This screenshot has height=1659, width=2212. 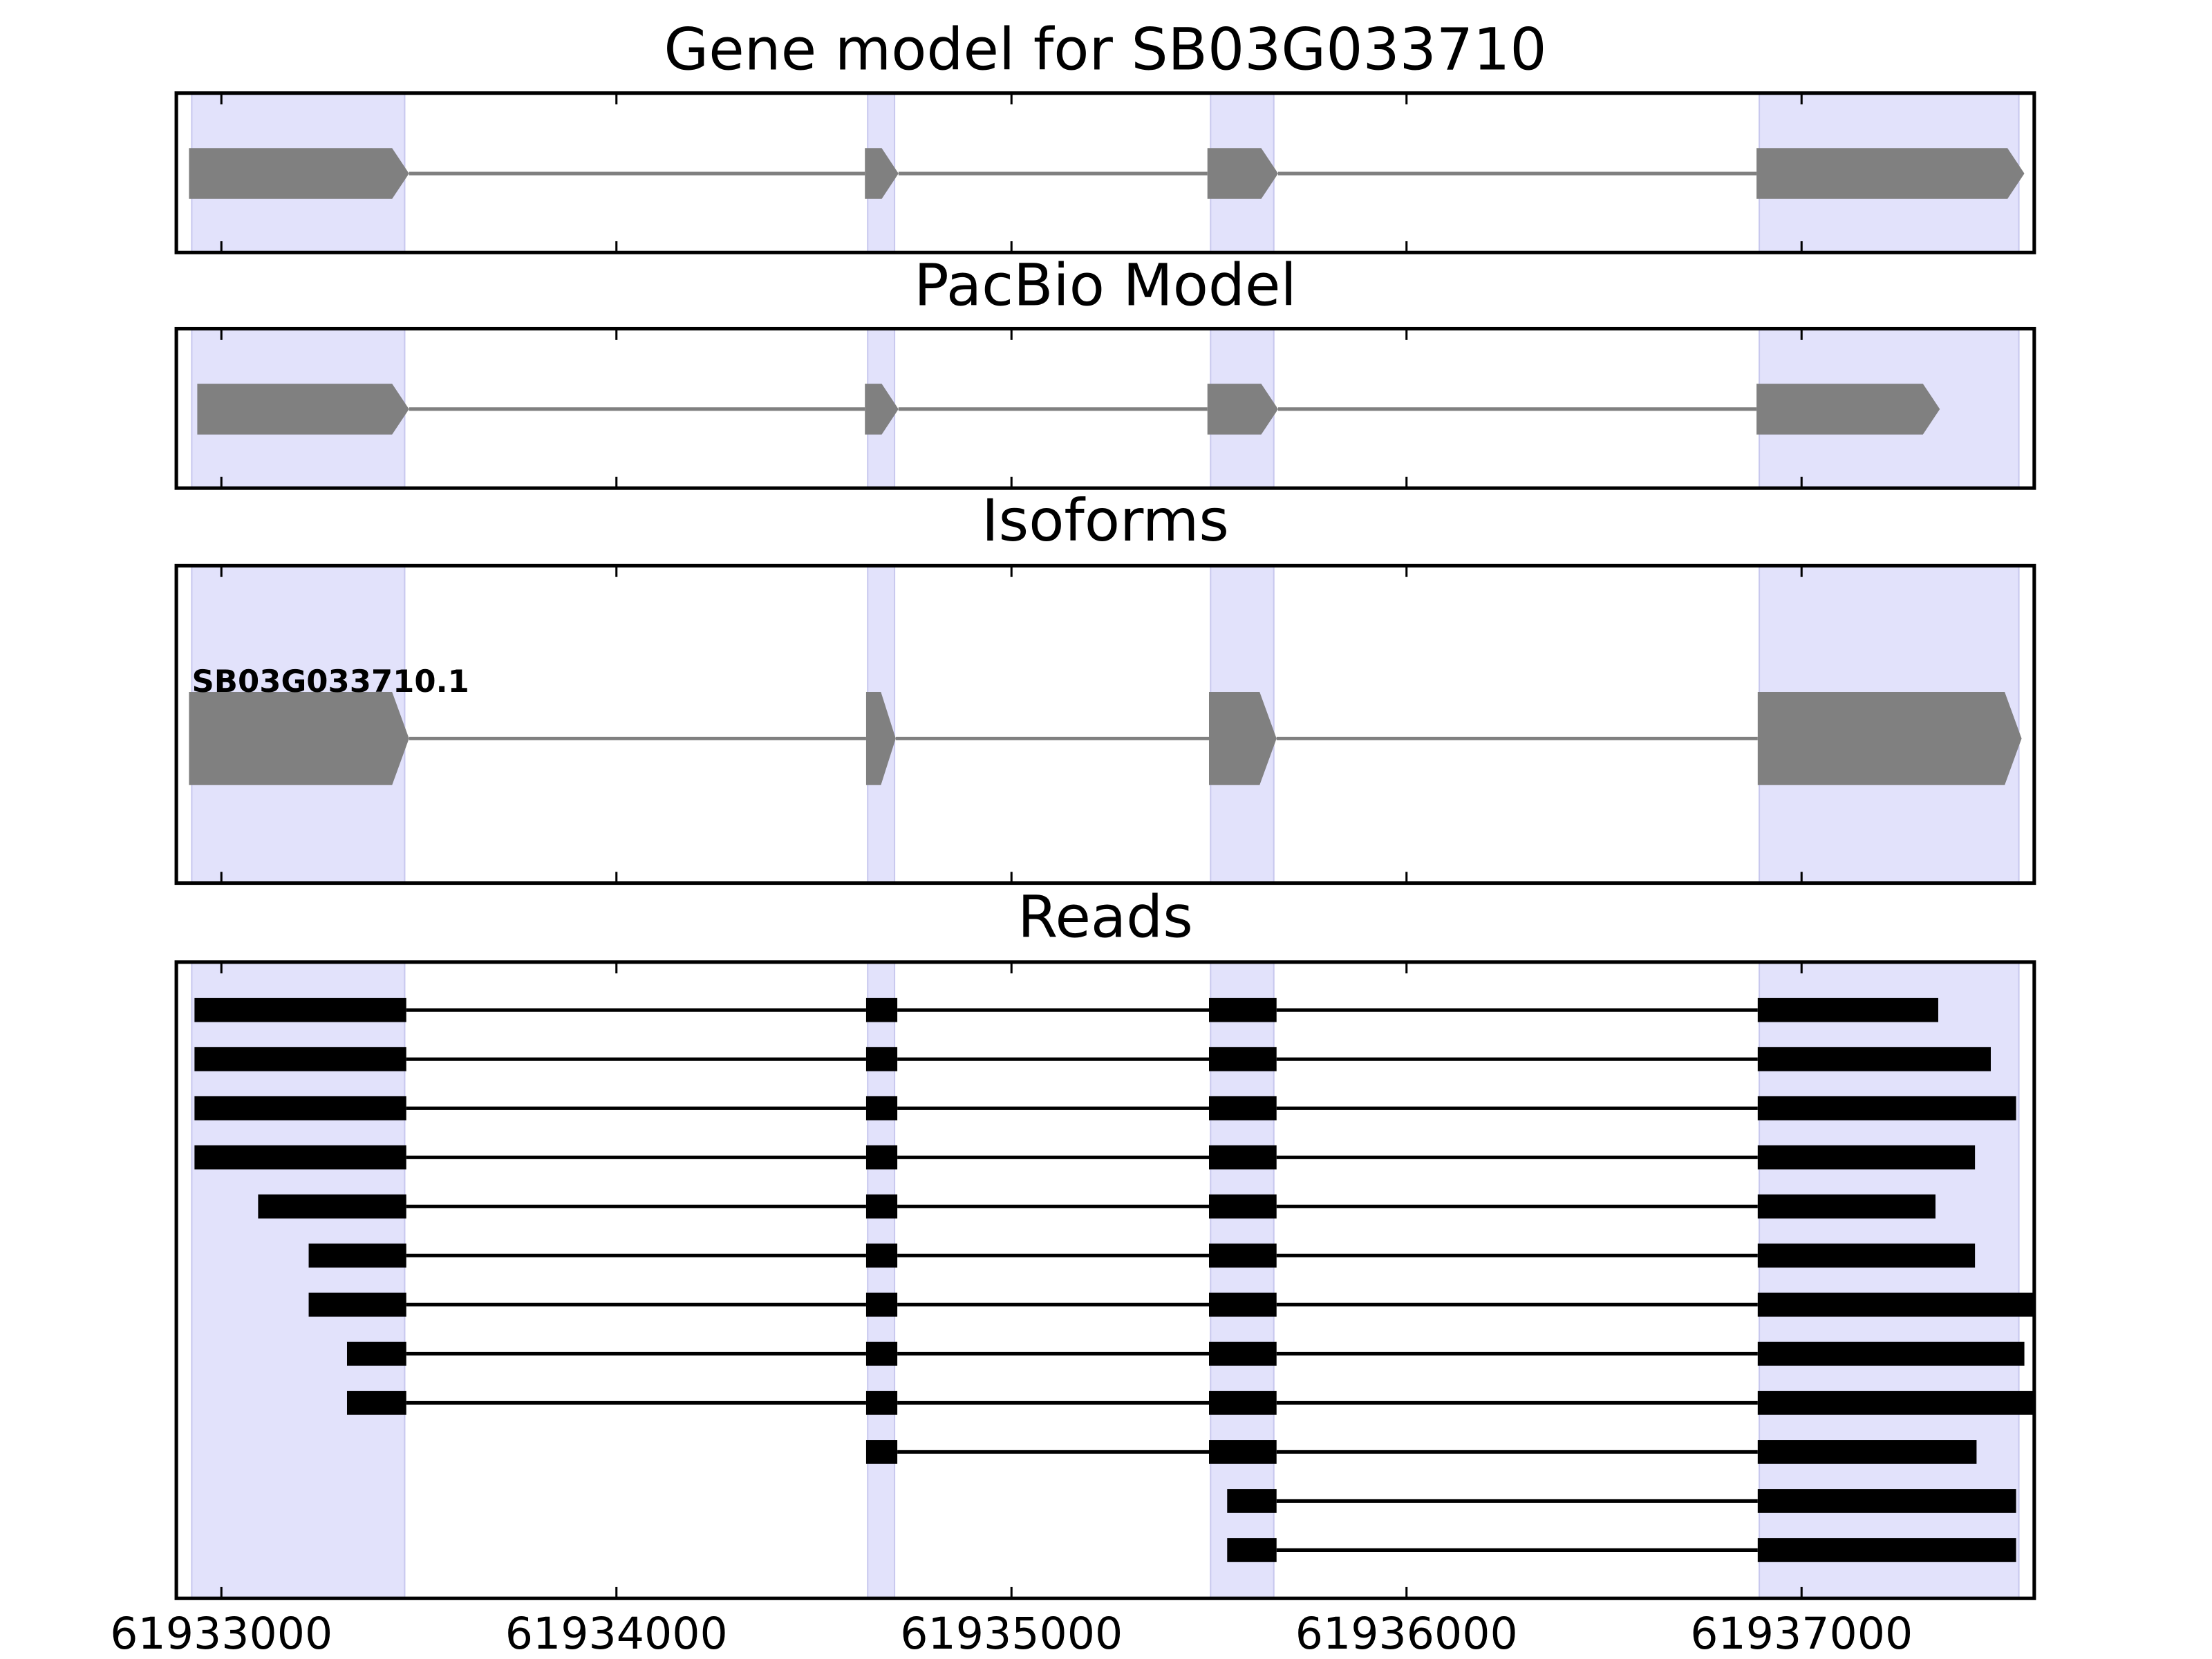 What do you see at coordinates (1105, 49) in the screenshot?
I see `panel-title: Gene model for SB03G033710` at bounding box center [1105, 49].